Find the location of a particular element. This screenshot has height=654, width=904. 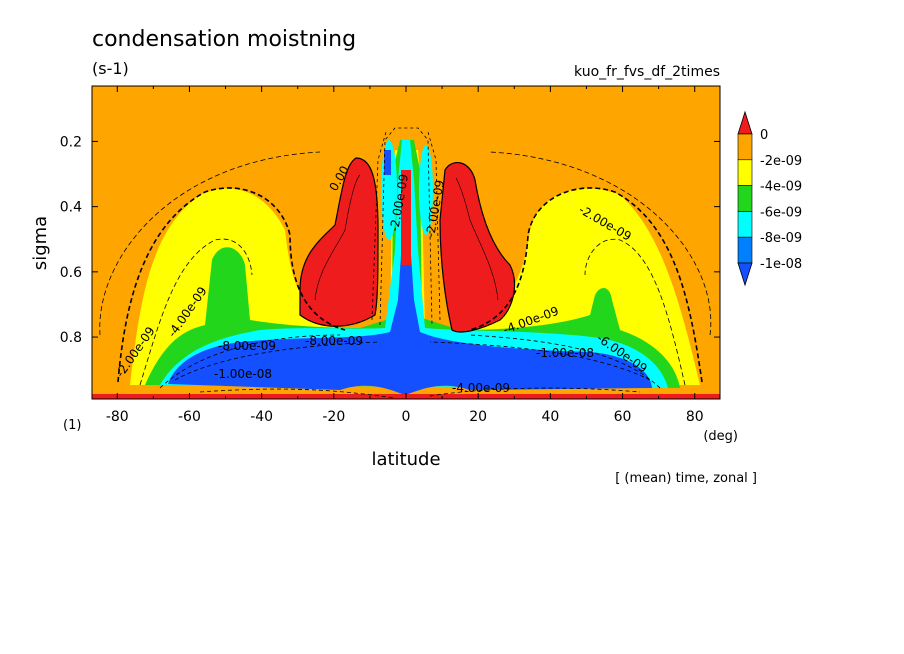

x-tick-label: -20 is located at coordinates (333, 417).